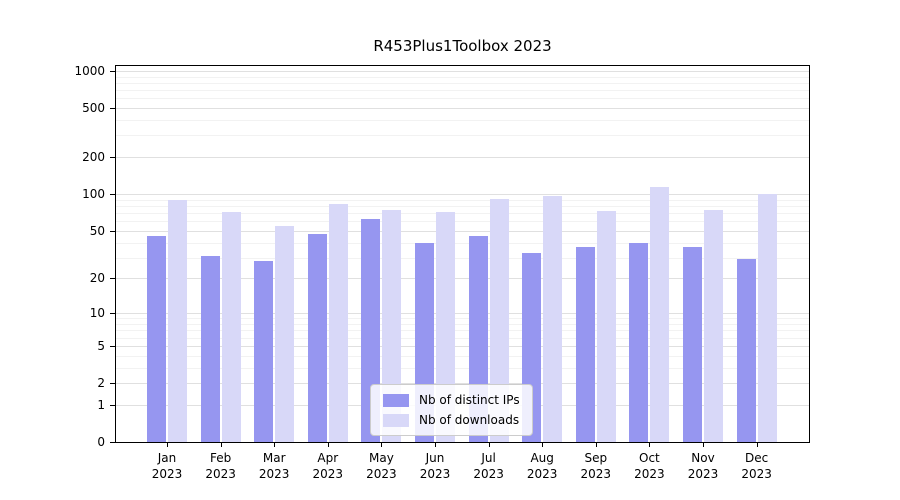  What do you see at coordinates (328, 458) in the screenshot?
I see `x-tick-month: Apr` at bounding box center [328, 458].